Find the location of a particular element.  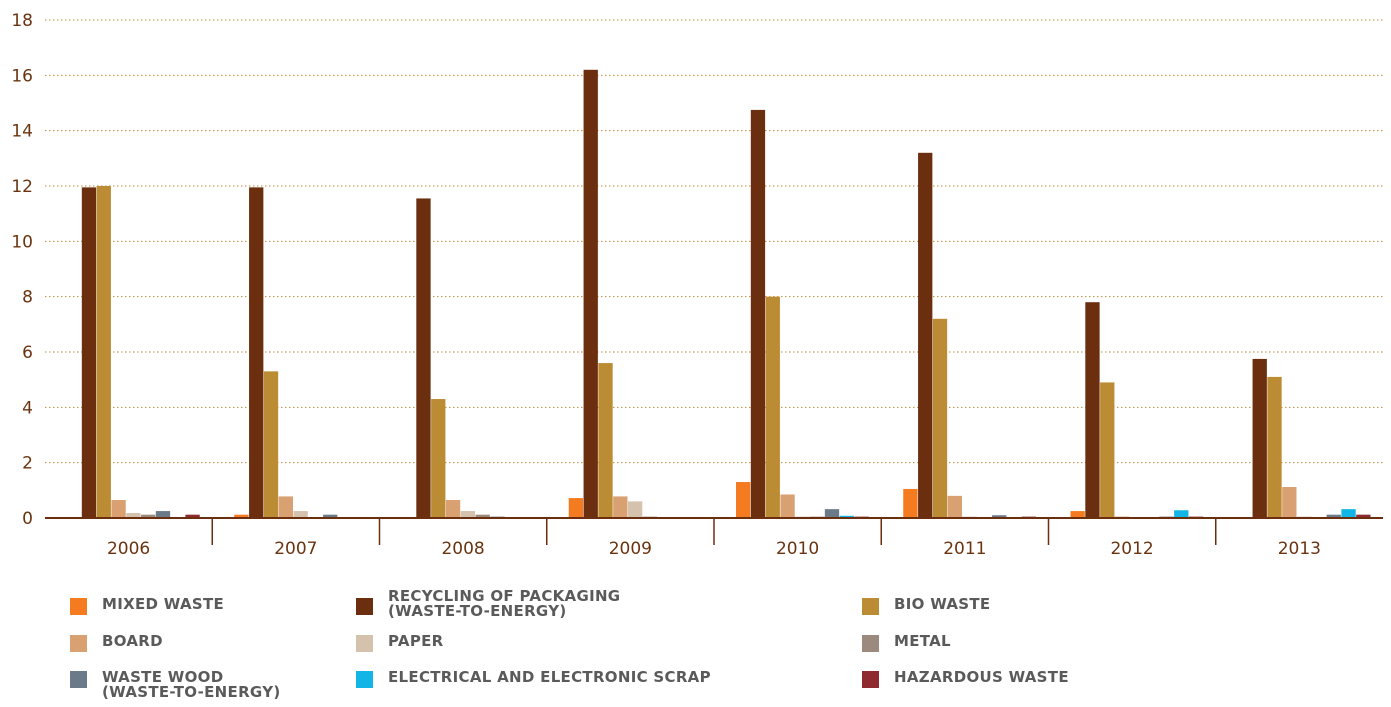

y-tick-label: 8 is located at coordinates (27, 298).